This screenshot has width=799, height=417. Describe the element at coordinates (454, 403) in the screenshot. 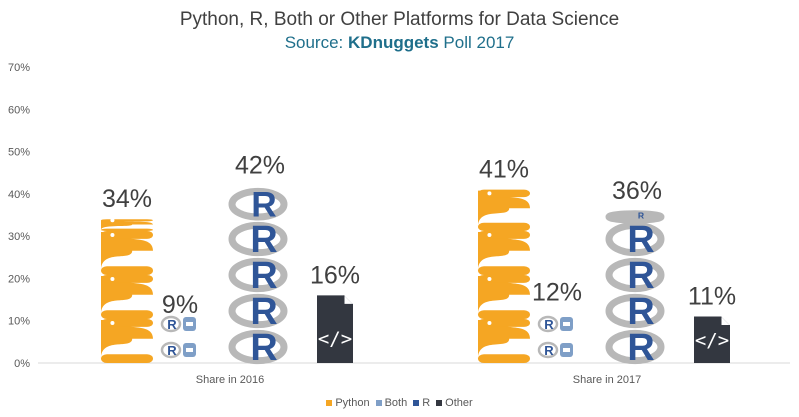

I see `legend-item-other: Other` at that location.